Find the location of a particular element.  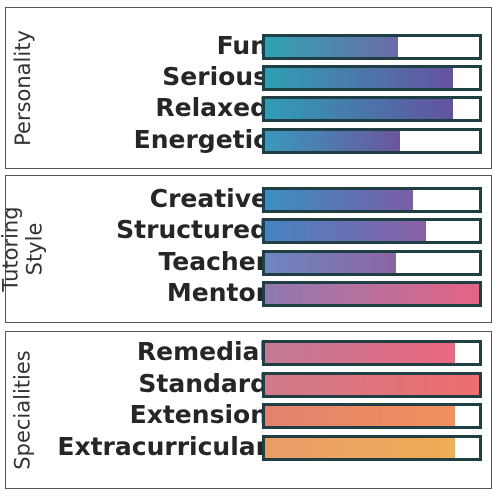

section-title-line: Specialities is located at coordinates (23, 410).